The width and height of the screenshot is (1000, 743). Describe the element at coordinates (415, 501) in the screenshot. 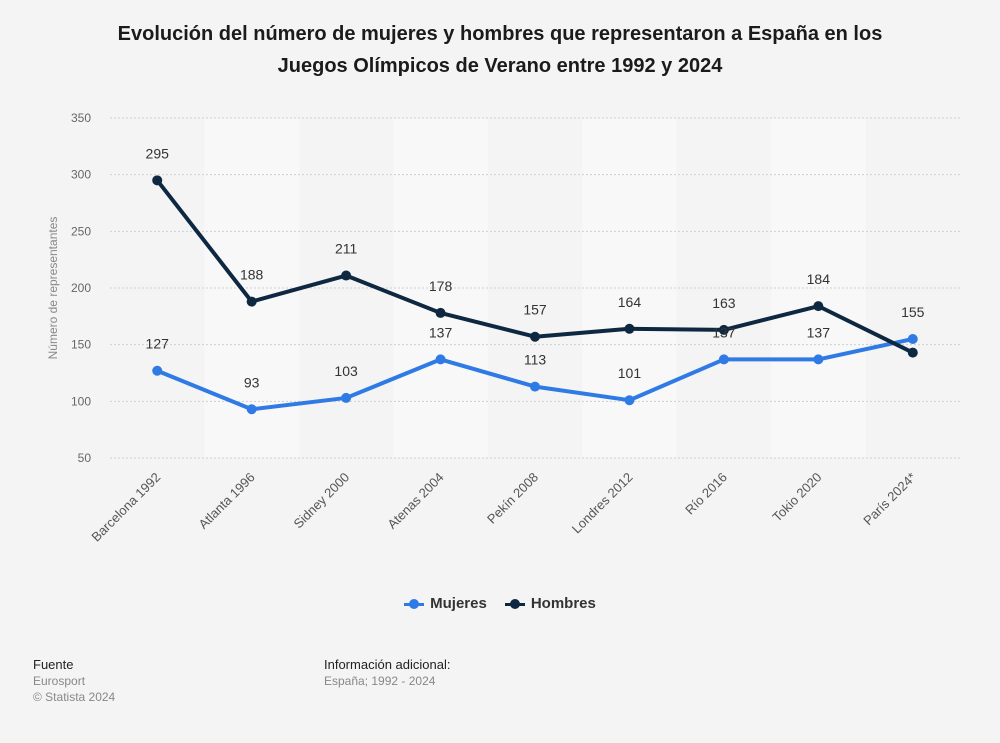

I see `x-tick-label: Atenas 2004` at that location.